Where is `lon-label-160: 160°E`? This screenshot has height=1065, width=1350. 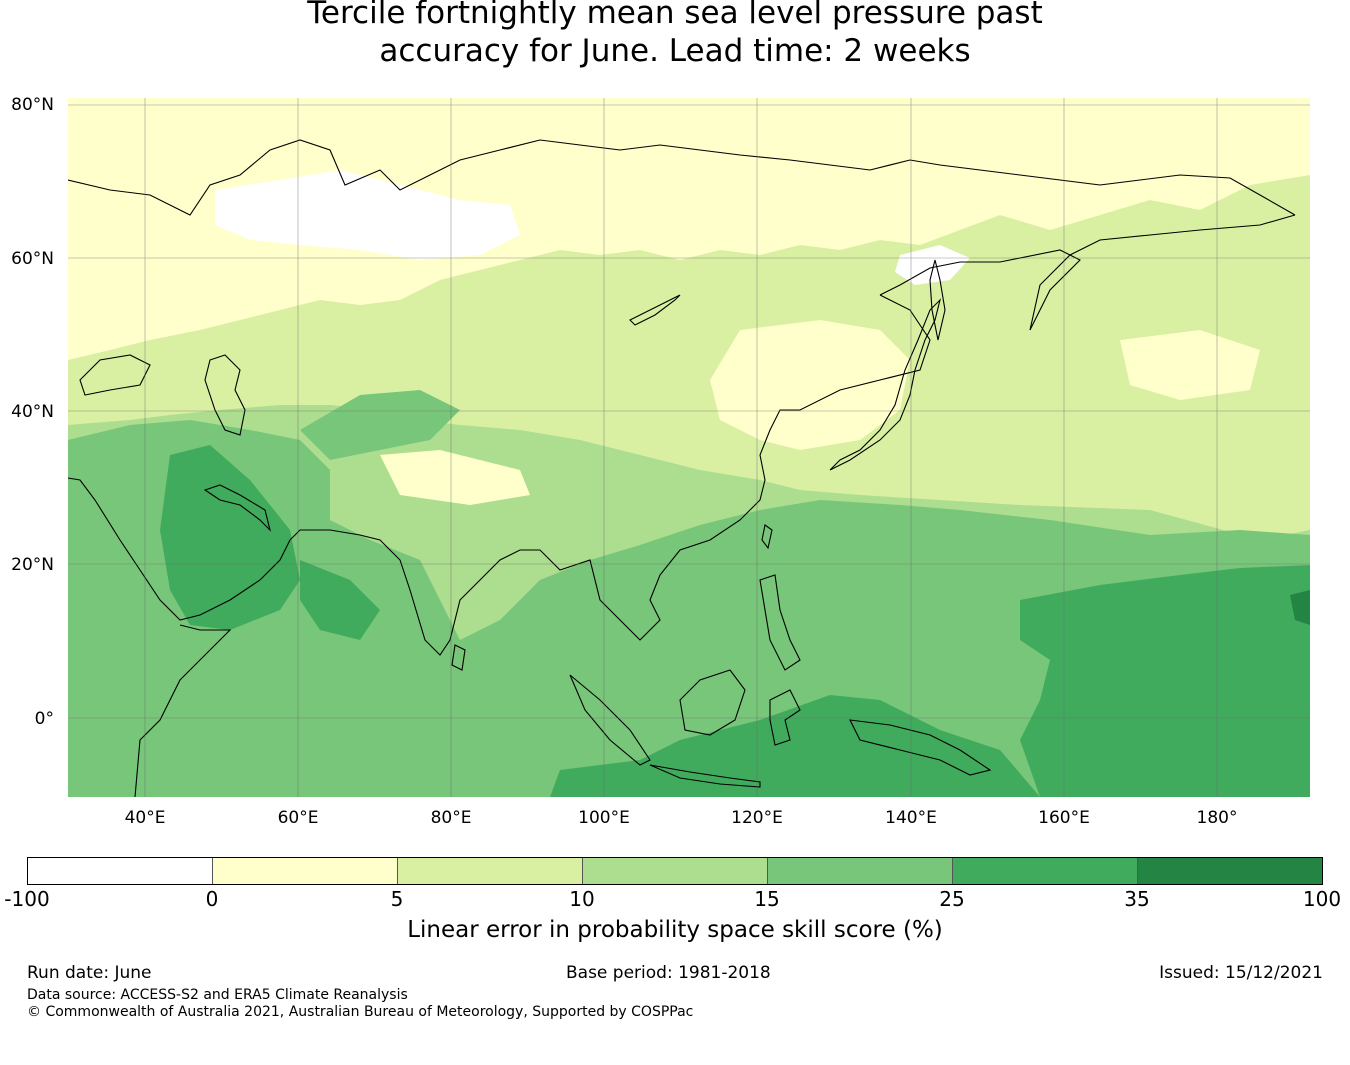
lon-label-160: 160°E is located at coordinates (1064, 818).